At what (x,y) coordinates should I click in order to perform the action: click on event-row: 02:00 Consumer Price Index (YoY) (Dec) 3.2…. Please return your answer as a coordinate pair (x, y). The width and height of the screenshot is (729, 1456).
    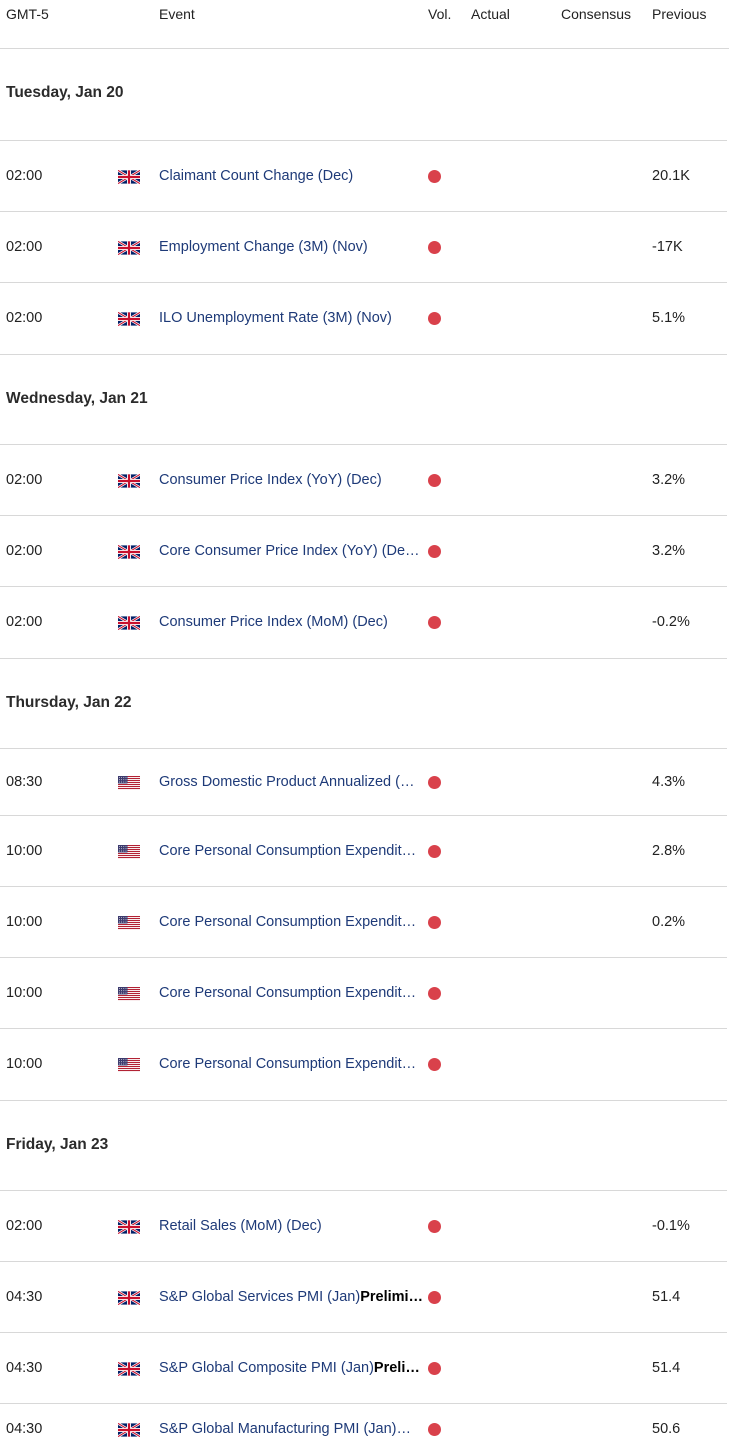
    Looking at the image, I should click on (363, 480).